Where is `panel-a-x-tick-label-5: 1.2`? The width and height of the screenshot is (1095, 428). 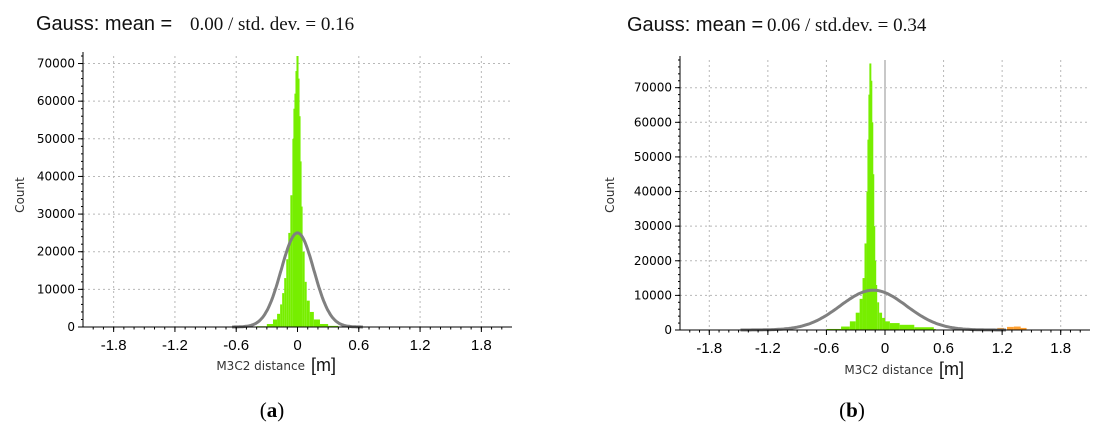
panel-a-x-tick-label-5: 1.2 is located at coordinates (420, 345).